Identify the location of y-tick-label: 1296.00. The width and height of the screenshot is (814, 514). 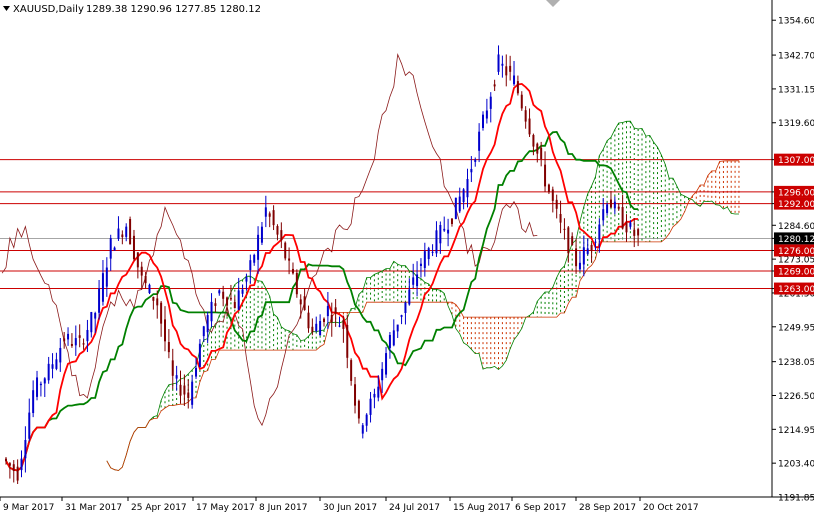
(796, 193).